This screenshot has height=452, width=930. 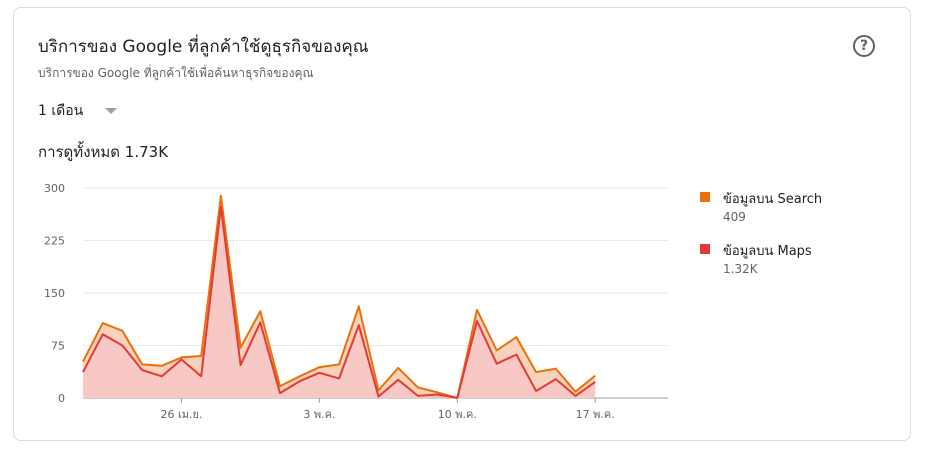 I want to click on period-dropdown: 1 เดือน, so click(x=78, y=111).